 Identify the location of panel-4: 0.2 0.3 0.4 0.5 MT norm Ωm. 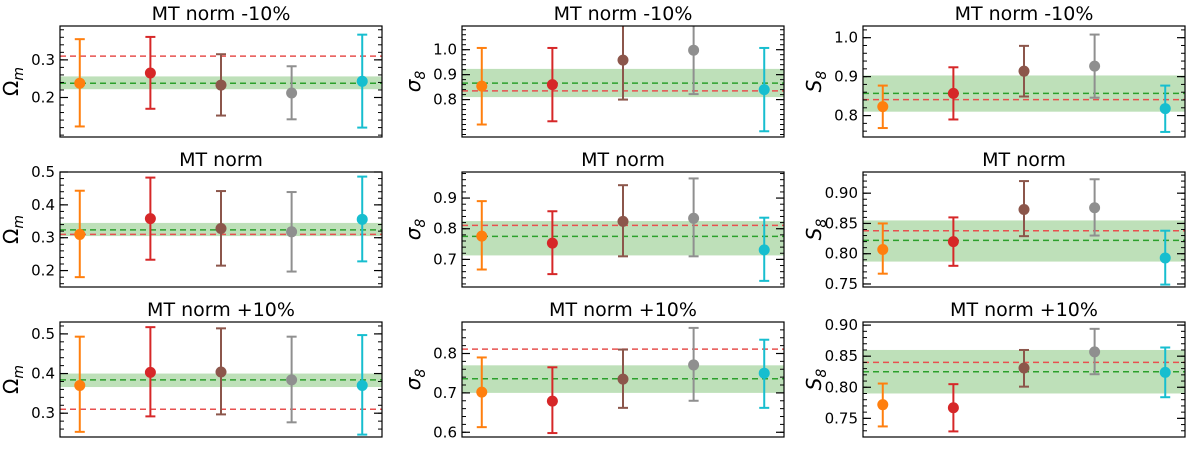
(191, 218).